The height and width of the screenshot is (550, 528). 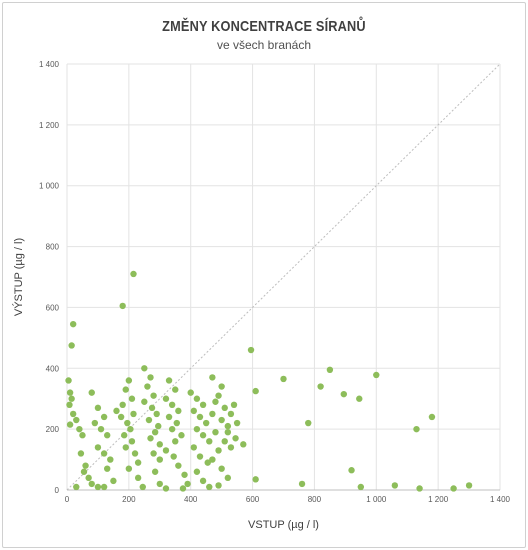 I want to click on x-axis-label: VSTUP (µg / l), so click(x=283, y=525).